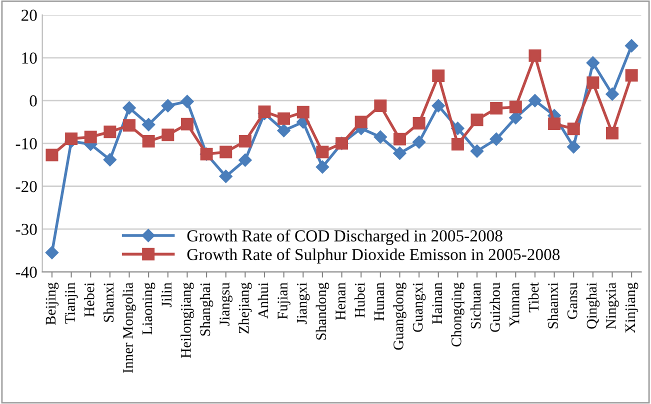 The height and width of the screenshot is (404, 651). I want to click on x-tick-label: Heilongjiang, so click(187, 320).